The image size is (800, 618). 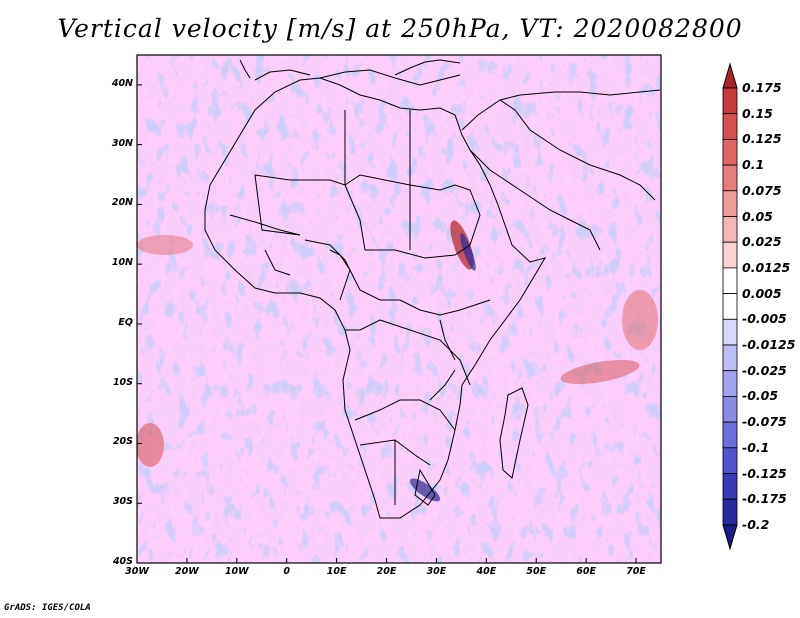 I want to click on colorbar-label: 0.175, so click(x=762, y=87).